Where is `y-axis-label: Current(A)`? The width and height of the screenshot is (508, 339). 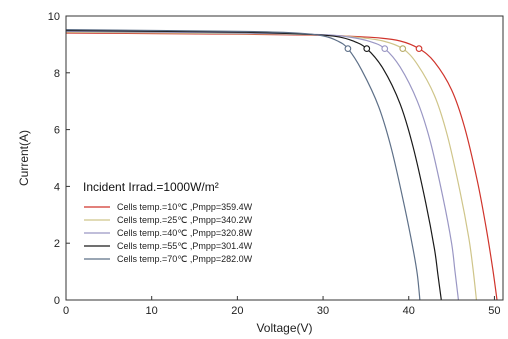
y-axis-label: Current(A) is located at coordinates (24, 158).